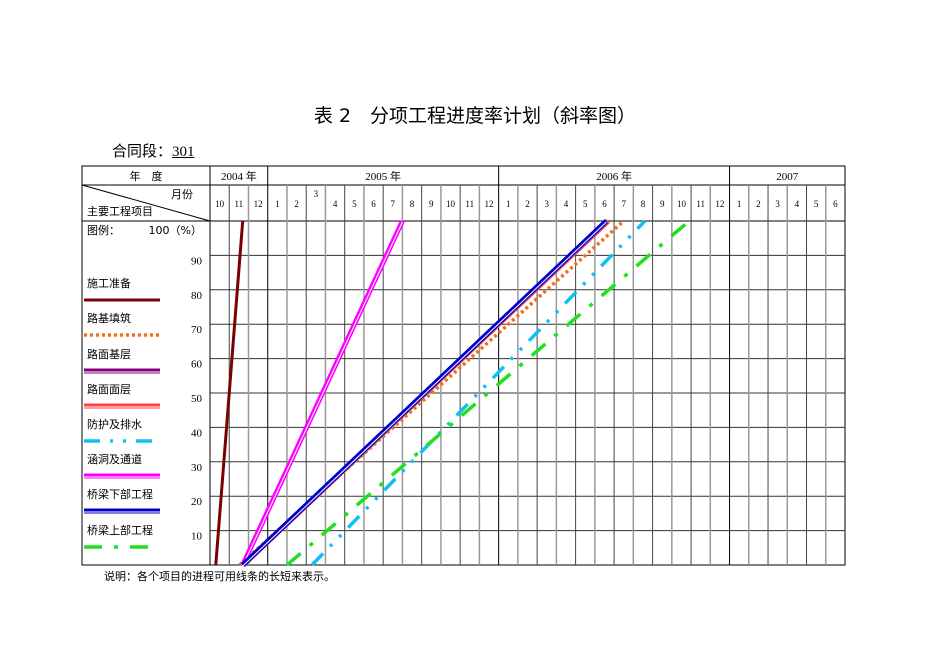  Describe the element at coordinates (229, 393) in the screenshot. I see `series-line` at that location.